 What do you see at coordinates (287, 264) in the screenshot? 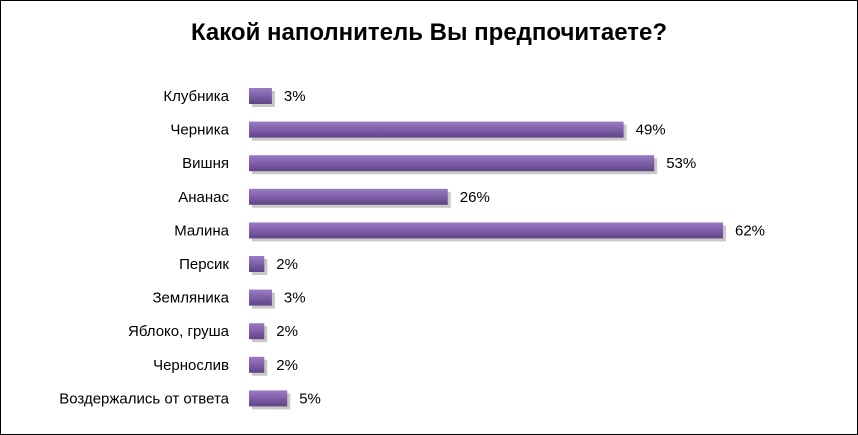
I see `value-label-row-5: 2%` at bounding box center [287, 264].